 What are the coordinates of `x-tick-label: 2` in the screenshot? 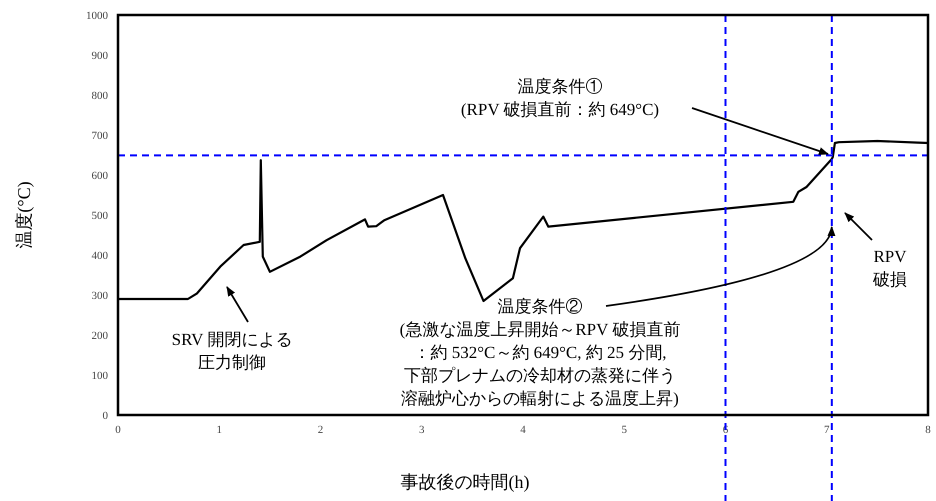 It's located at (321, 430).